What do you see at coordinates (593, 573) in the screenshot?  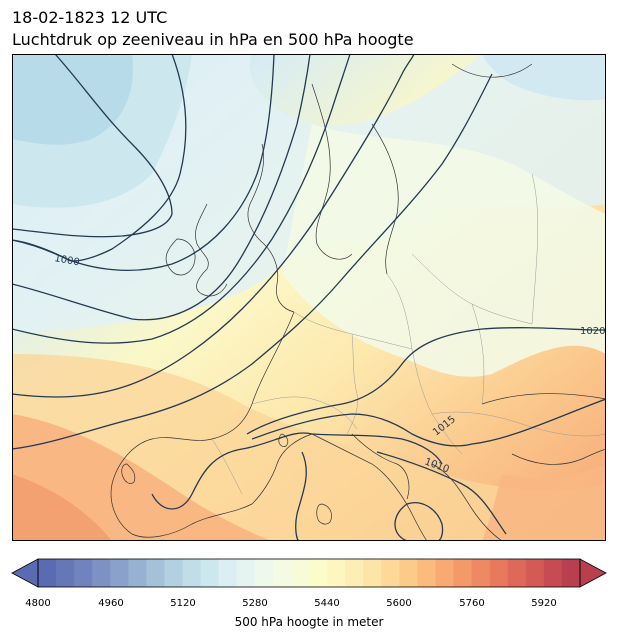 I see `colorbar-max-arrow` at bounding box center [593, 573].